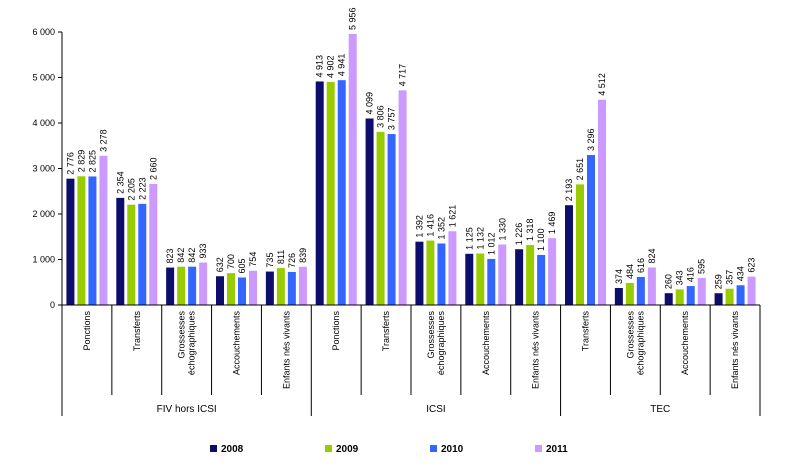 The image size is (800, 469). I want to click on data-label: 259, so click(719, 281).